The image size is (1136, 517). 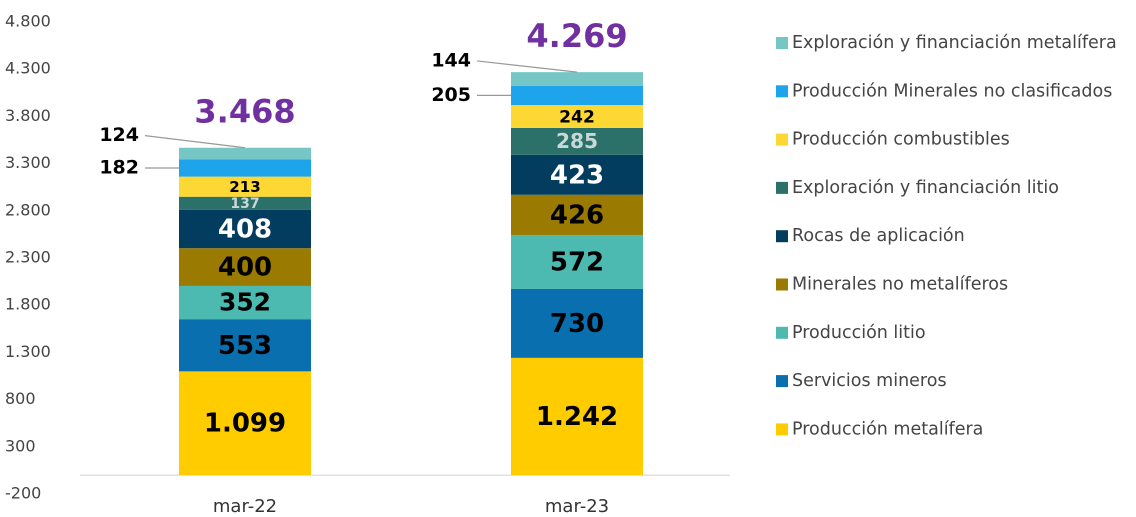 I want to click on data-label: 124, so click(x=119, y=135).